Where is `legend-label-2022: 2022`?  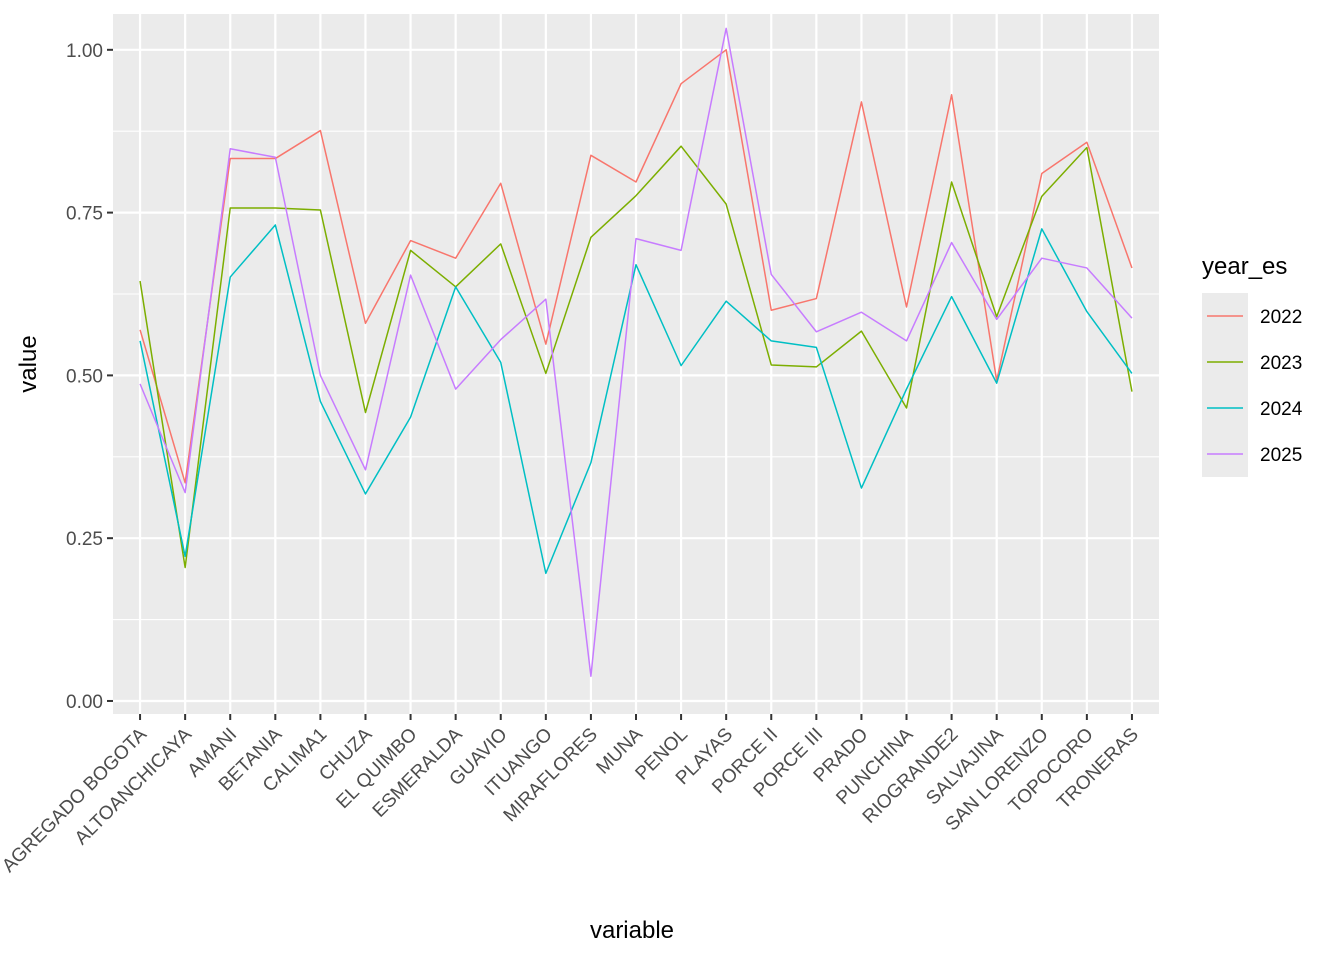 legend-label-2022: 2022 is located at coordinates (1281, 317).